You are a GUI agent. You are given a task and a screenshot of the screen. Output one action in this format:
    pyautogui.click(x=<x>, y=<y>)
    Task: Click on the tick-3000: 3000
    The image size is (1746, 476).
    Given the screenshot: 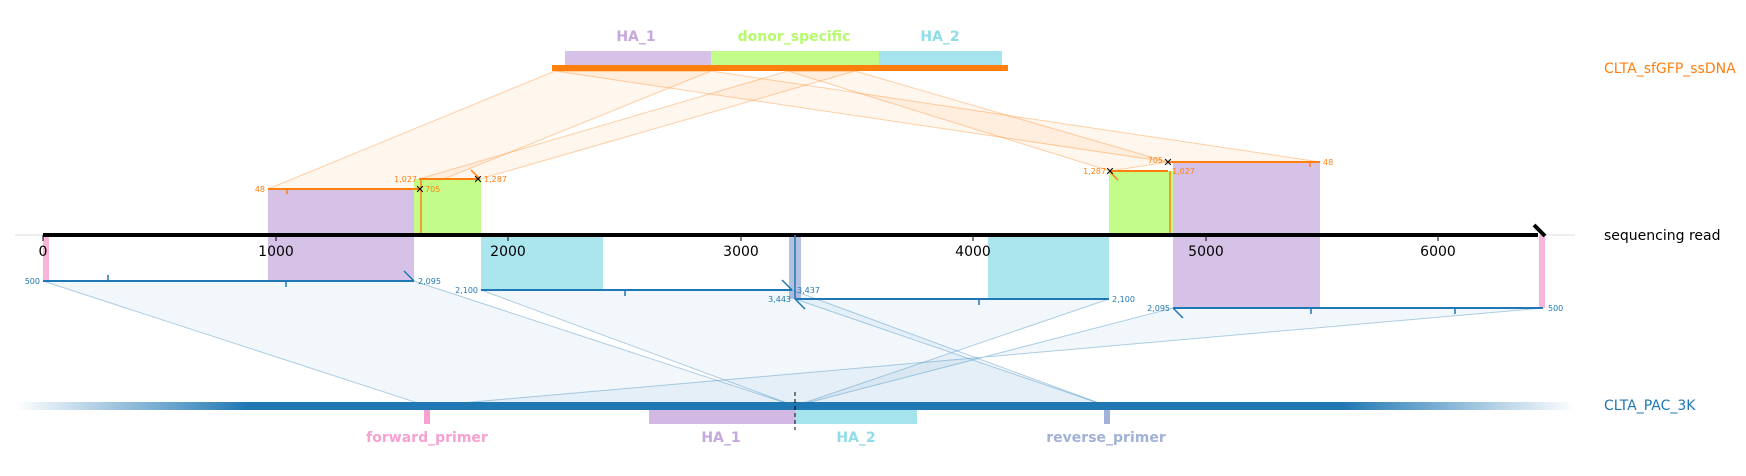 What is the action you would take?
    pyautogui.click(x=741, y=252)
    